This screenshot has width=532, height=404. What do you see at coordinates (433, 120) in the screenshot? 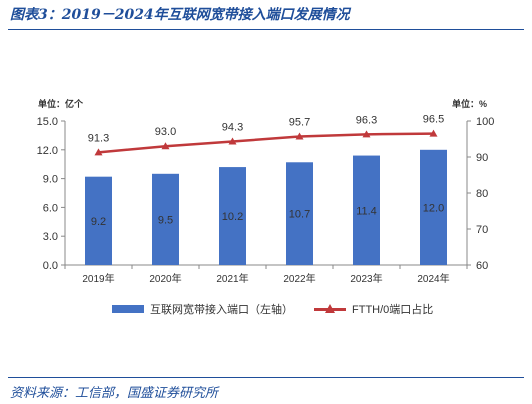
I see `ftth-value-label: 96.5` at bounding box center [433, 120].